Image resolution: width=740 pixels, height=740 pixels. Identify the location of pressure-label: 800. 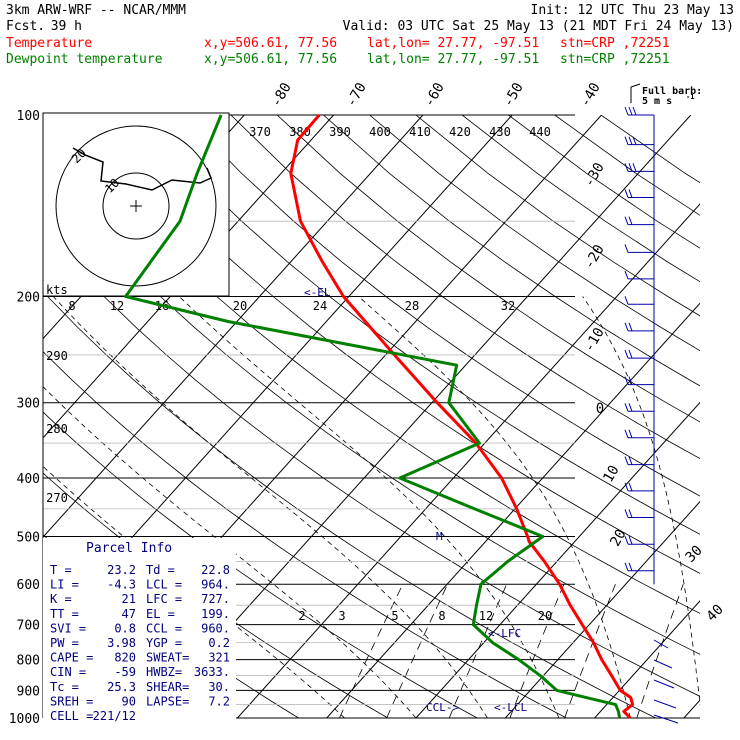
(28, 661).